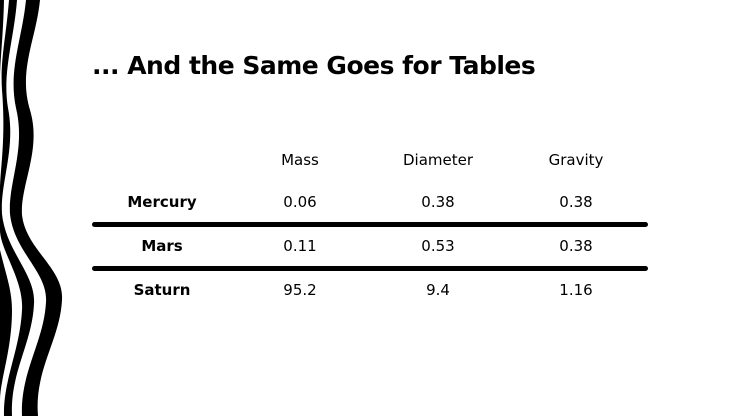 This screenshot has height=416, width=740. I want to click on row-diameter: 0.53, so click(438, 246).